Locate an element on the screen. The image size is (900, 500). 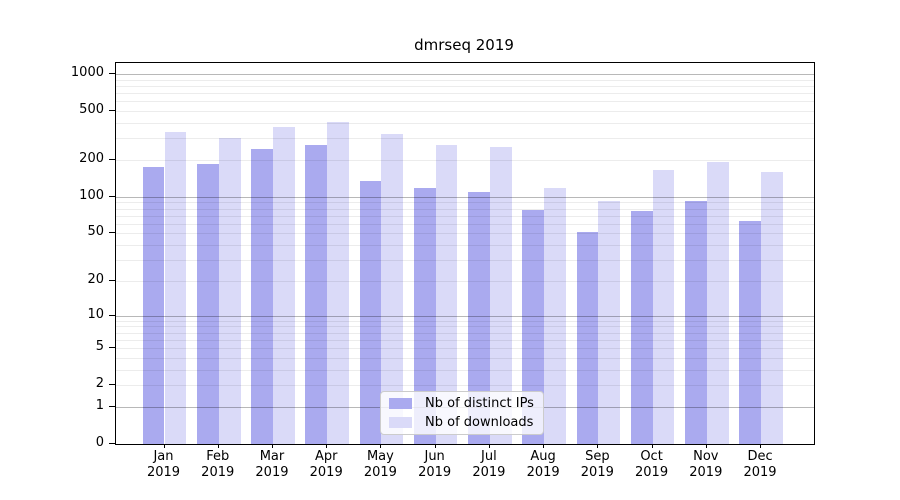
y-tick-label: 500 is located at coordinates (91, 110).